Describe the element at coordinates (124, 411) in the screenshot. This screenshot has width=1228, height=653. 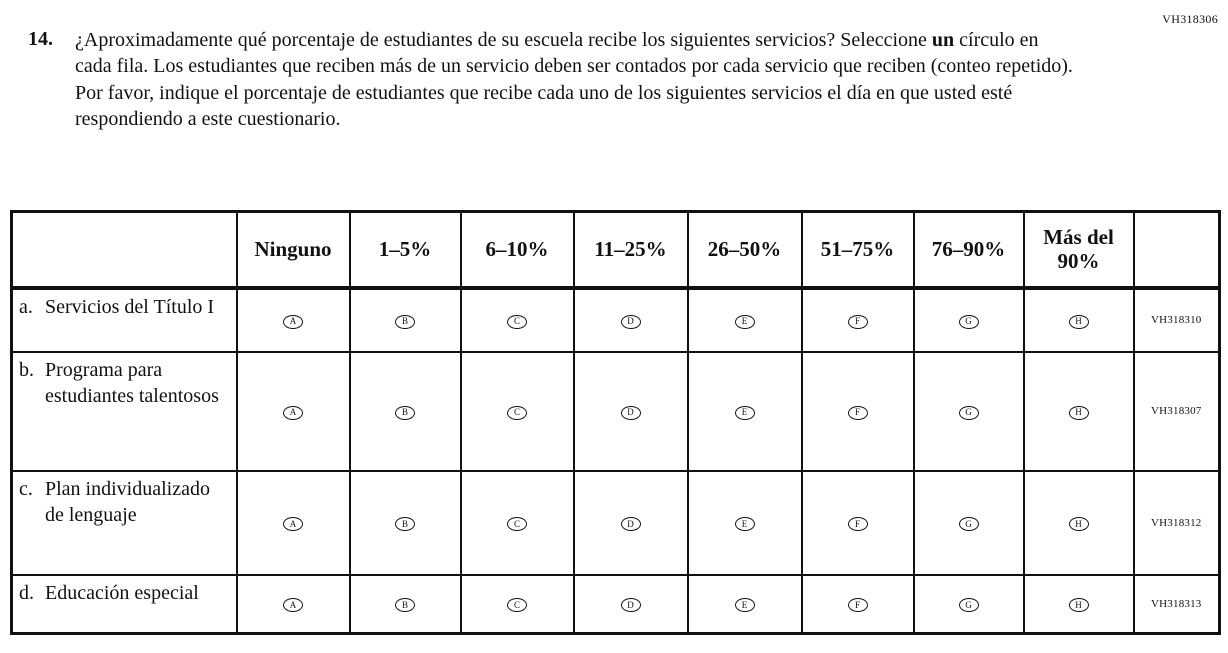
I see `row-label-b: b. Programa para estudiantes talentosos` at that location.